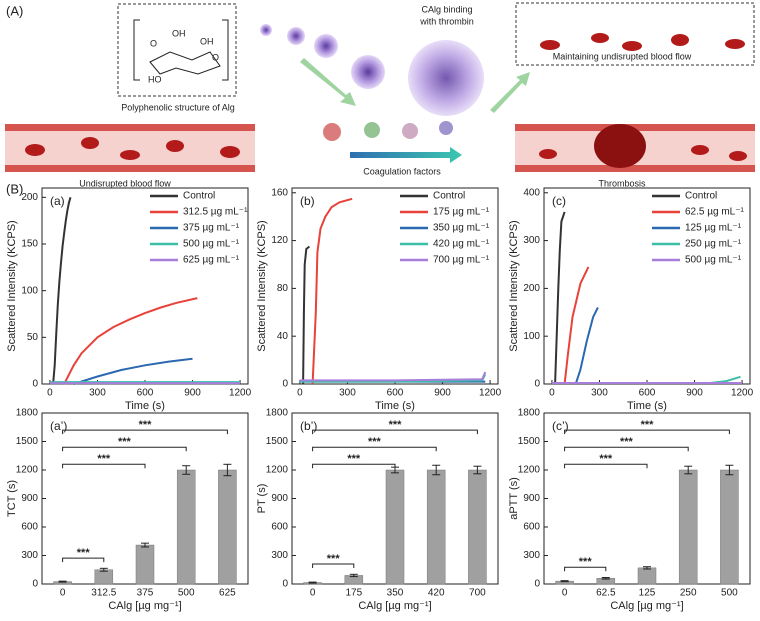 The image size is (760, 621). What do you see at coordinates (192, 393) in the screenshot?
I see `x-tick-label: 900` at bounding box center [192, 393].